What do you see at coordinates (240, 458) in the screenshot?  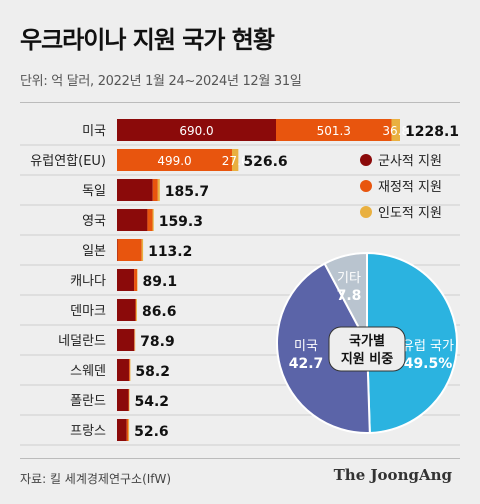 I see `footer-divider` at bounding box center [240, 458].